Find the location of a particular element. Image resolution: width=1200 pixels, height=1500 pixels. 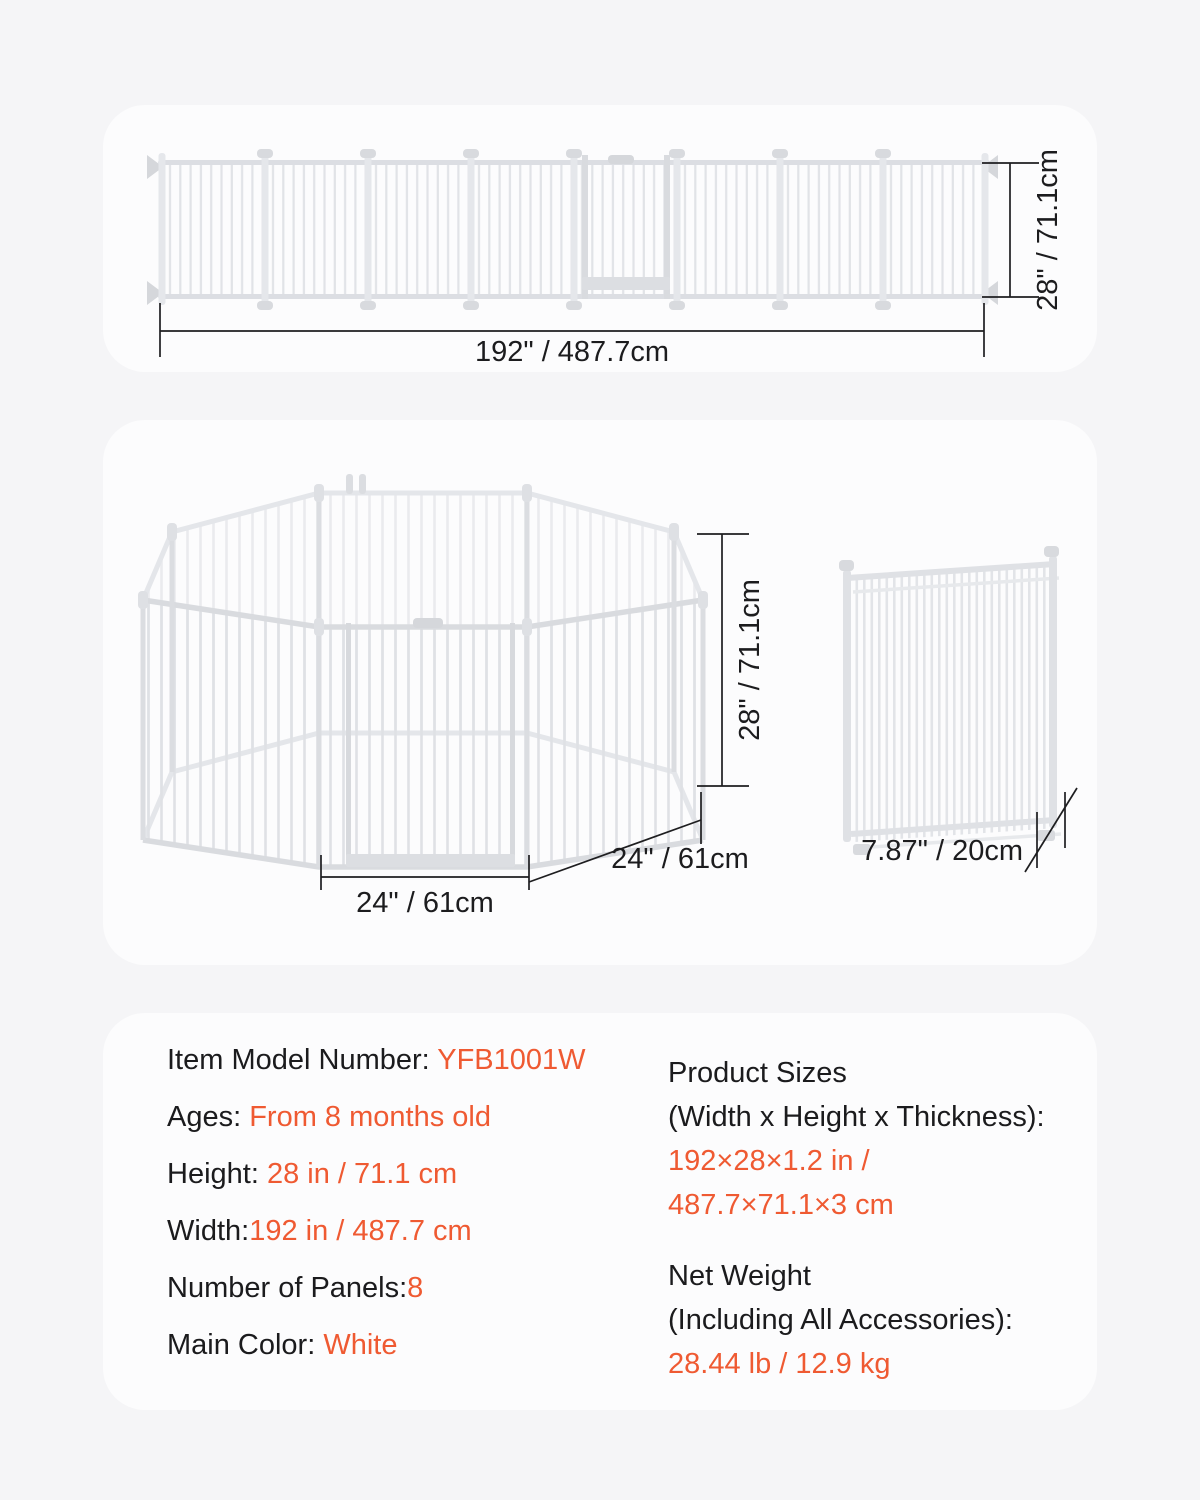

dim-label-flat-width: 192" / 487.7cm is located at coordinates (572, 352).